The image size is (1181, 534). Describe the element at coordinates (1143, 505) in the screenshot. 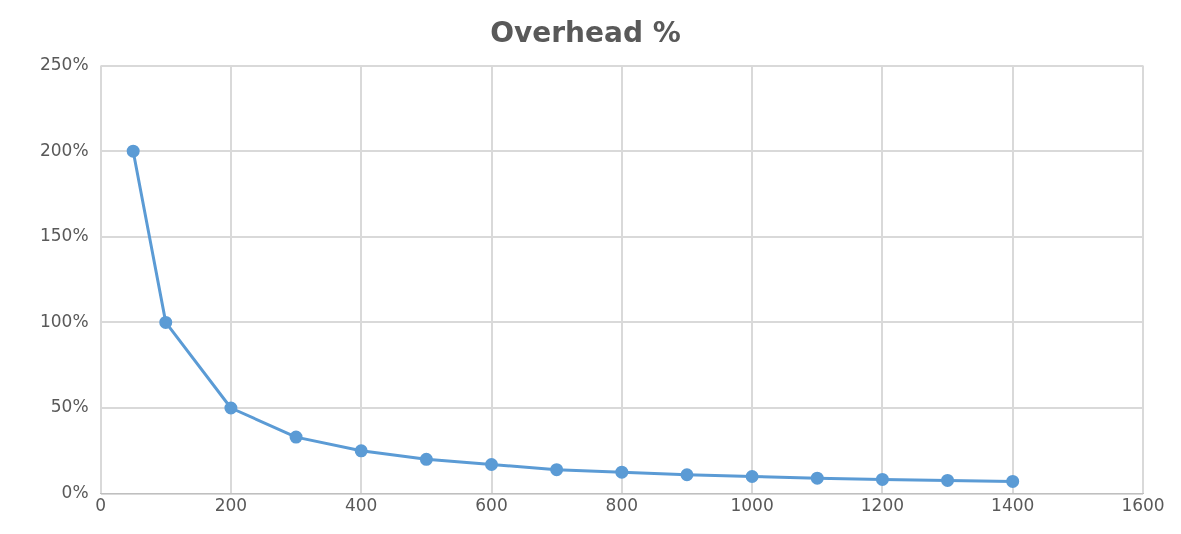

I see `x-tick-label: 1600` at that location.